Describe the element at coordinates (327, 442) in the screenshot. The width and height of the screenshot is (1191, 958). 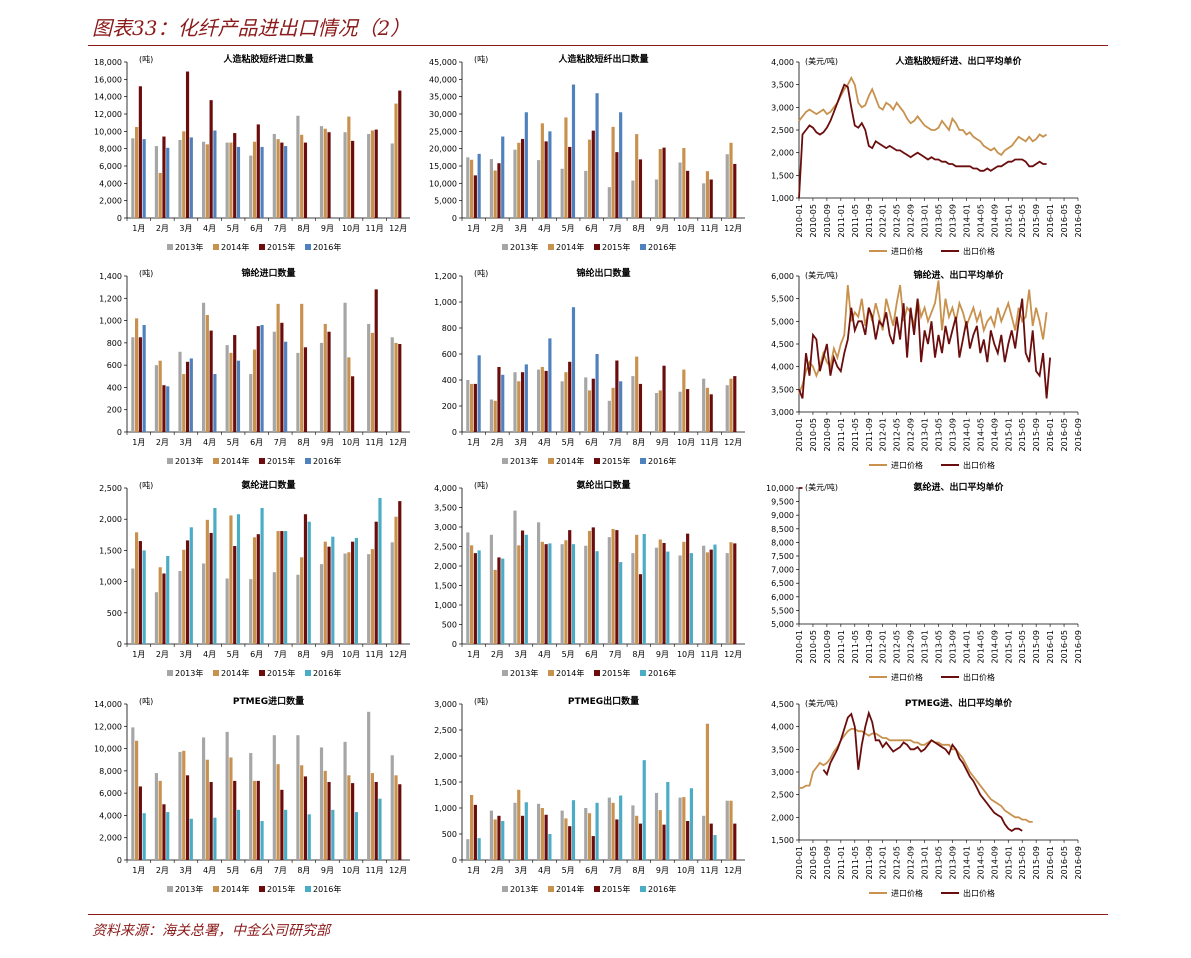
I see `x-tick-label: 9月` at that location.